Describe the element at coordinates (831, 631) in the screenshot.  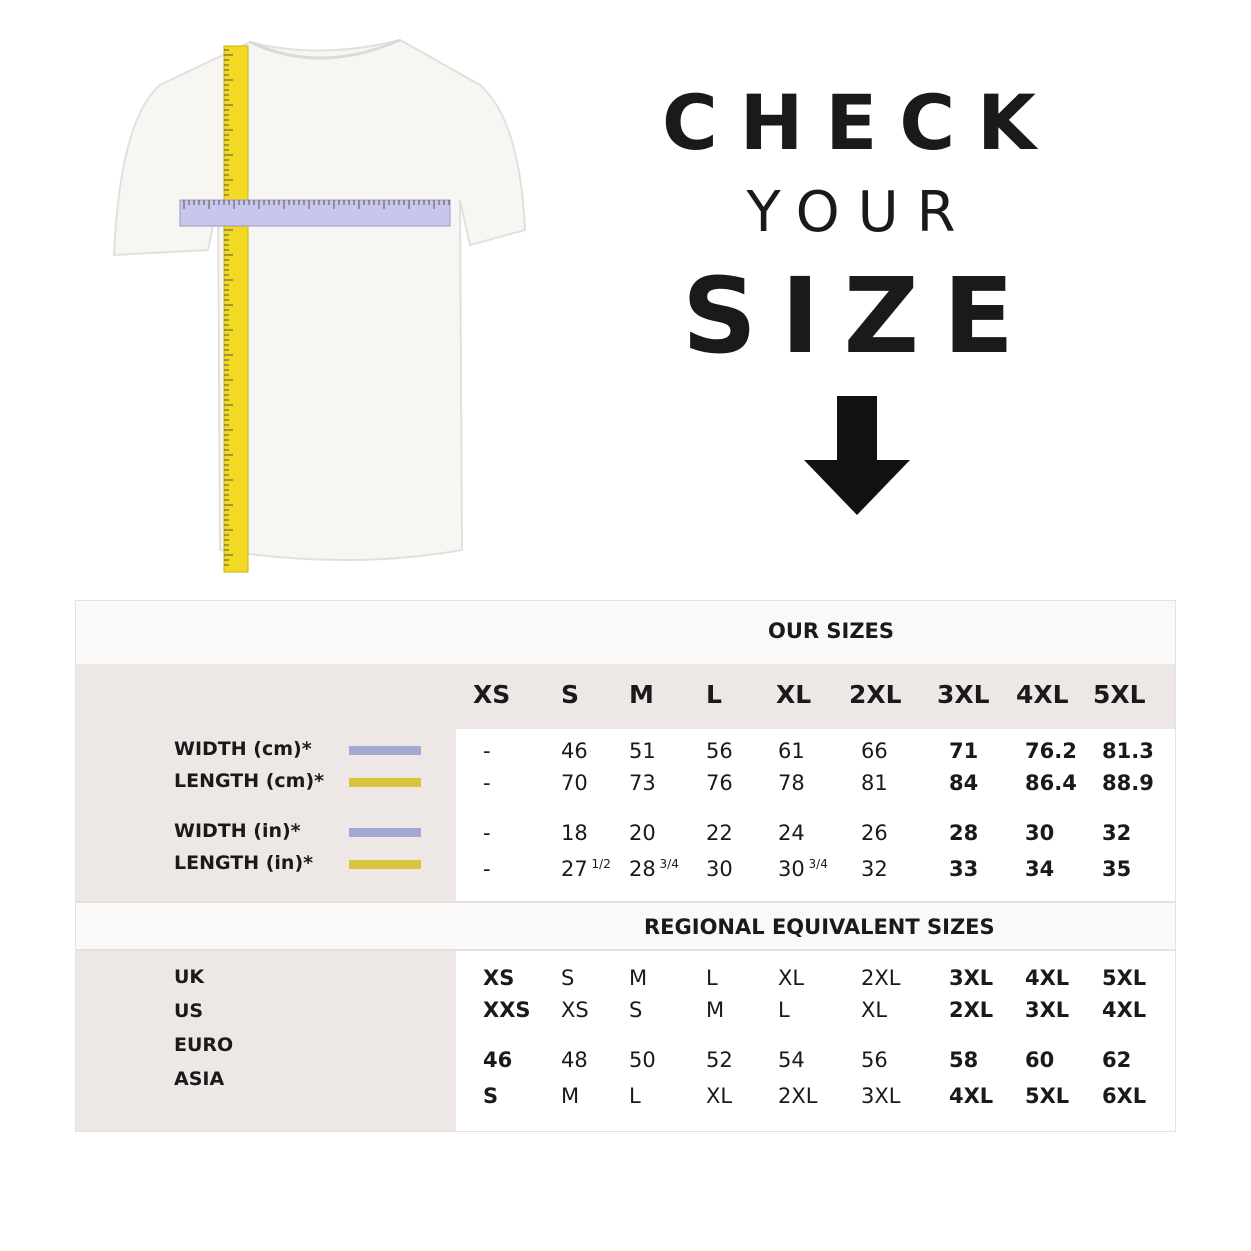
I see `our-sizes-title: OUR SIZES` at that location.